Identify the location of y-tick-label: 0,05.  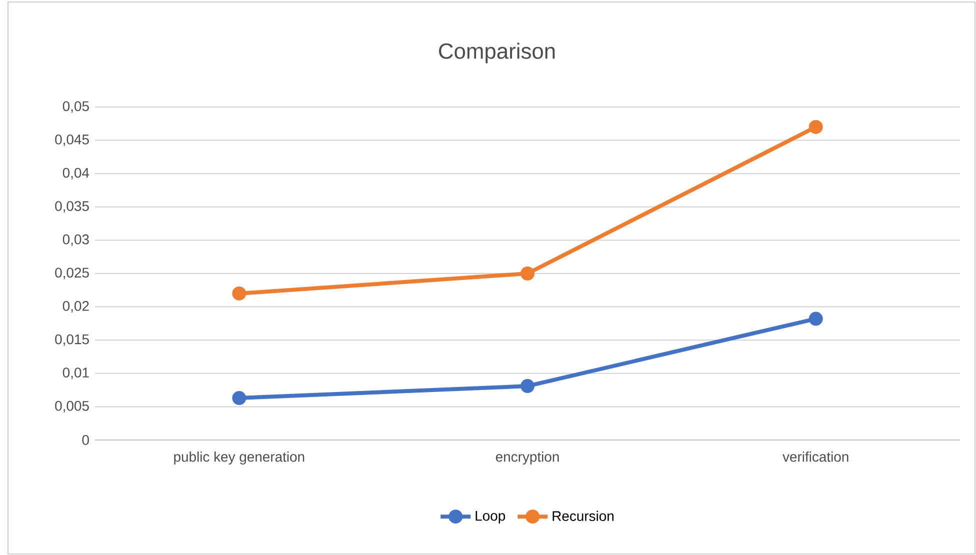
(75, 107).